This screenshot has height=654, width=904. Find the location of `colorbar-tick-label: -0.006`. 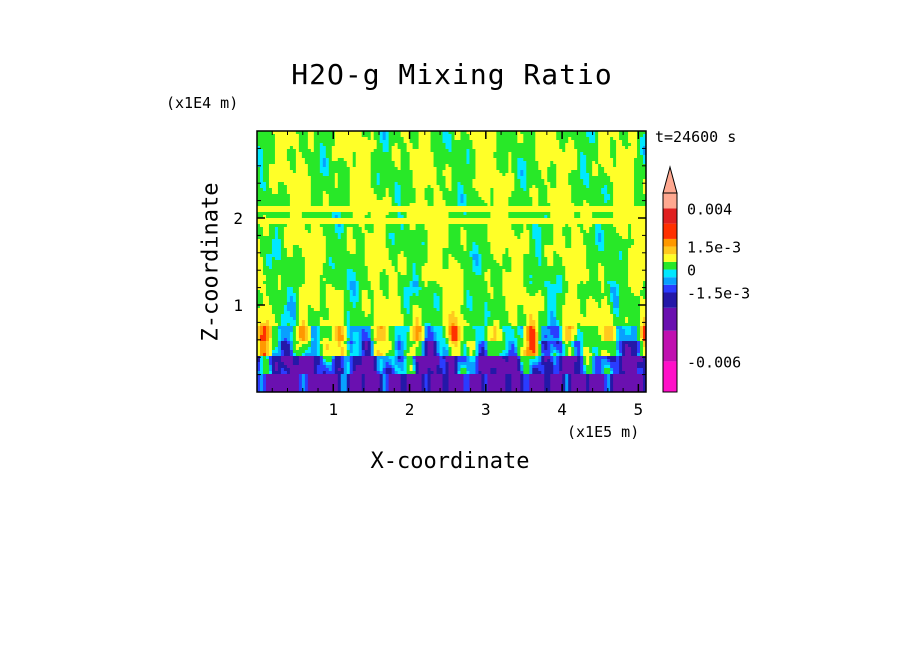

colorbar-tick-label: -0.006 is located at coordinates (714, 362).